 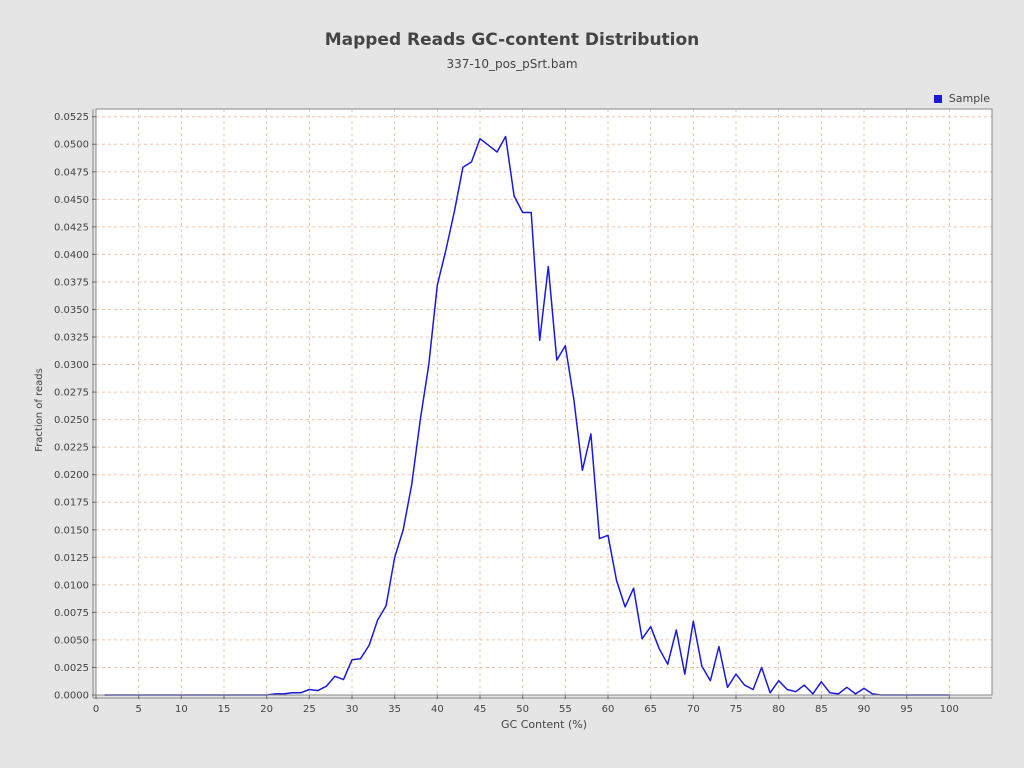 What do you see at coordinates (778, 709) in the screenshot?
I see `x-tick-label: 80` at bounding box center [778, 709].